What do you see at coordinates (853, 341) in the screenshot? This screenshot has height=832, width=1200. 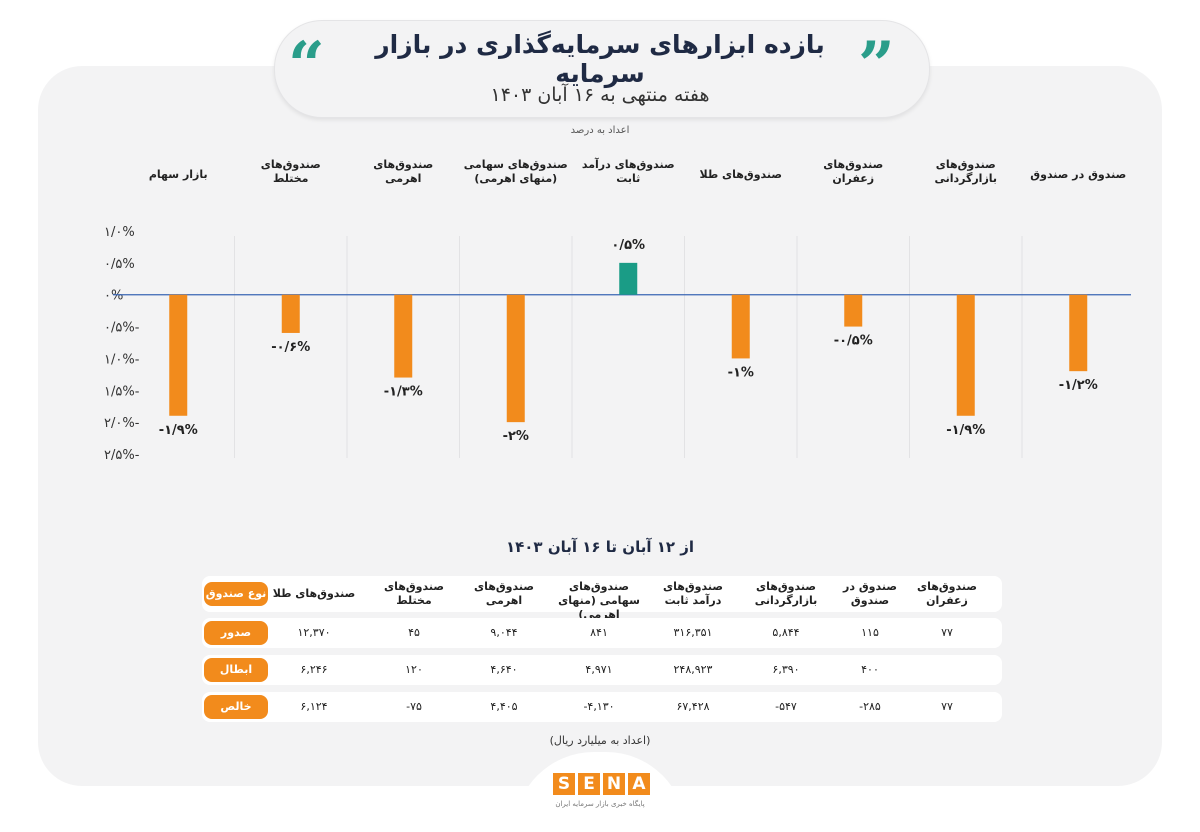 I see `value-label: -۰/۵%` at bounding box center [853, 341].